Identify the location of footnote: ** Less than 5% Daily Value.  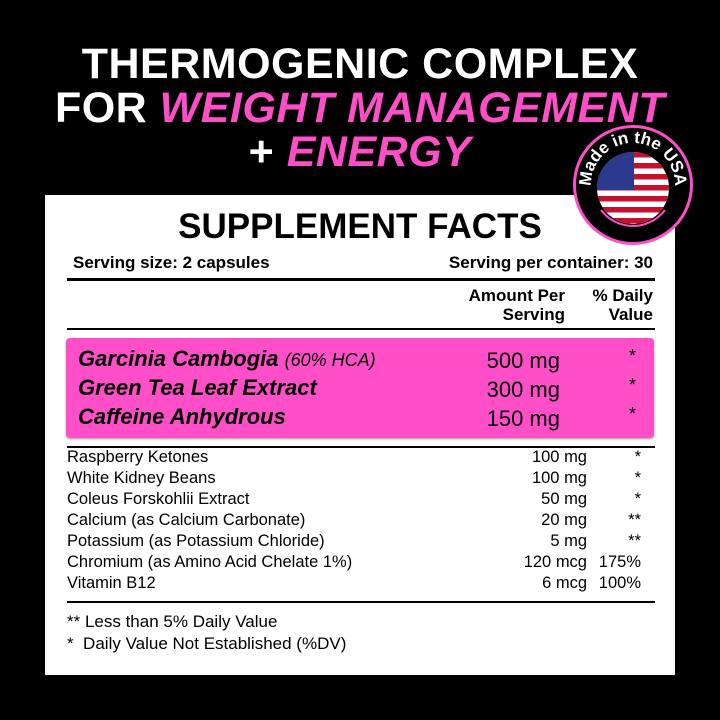
(172, 621).